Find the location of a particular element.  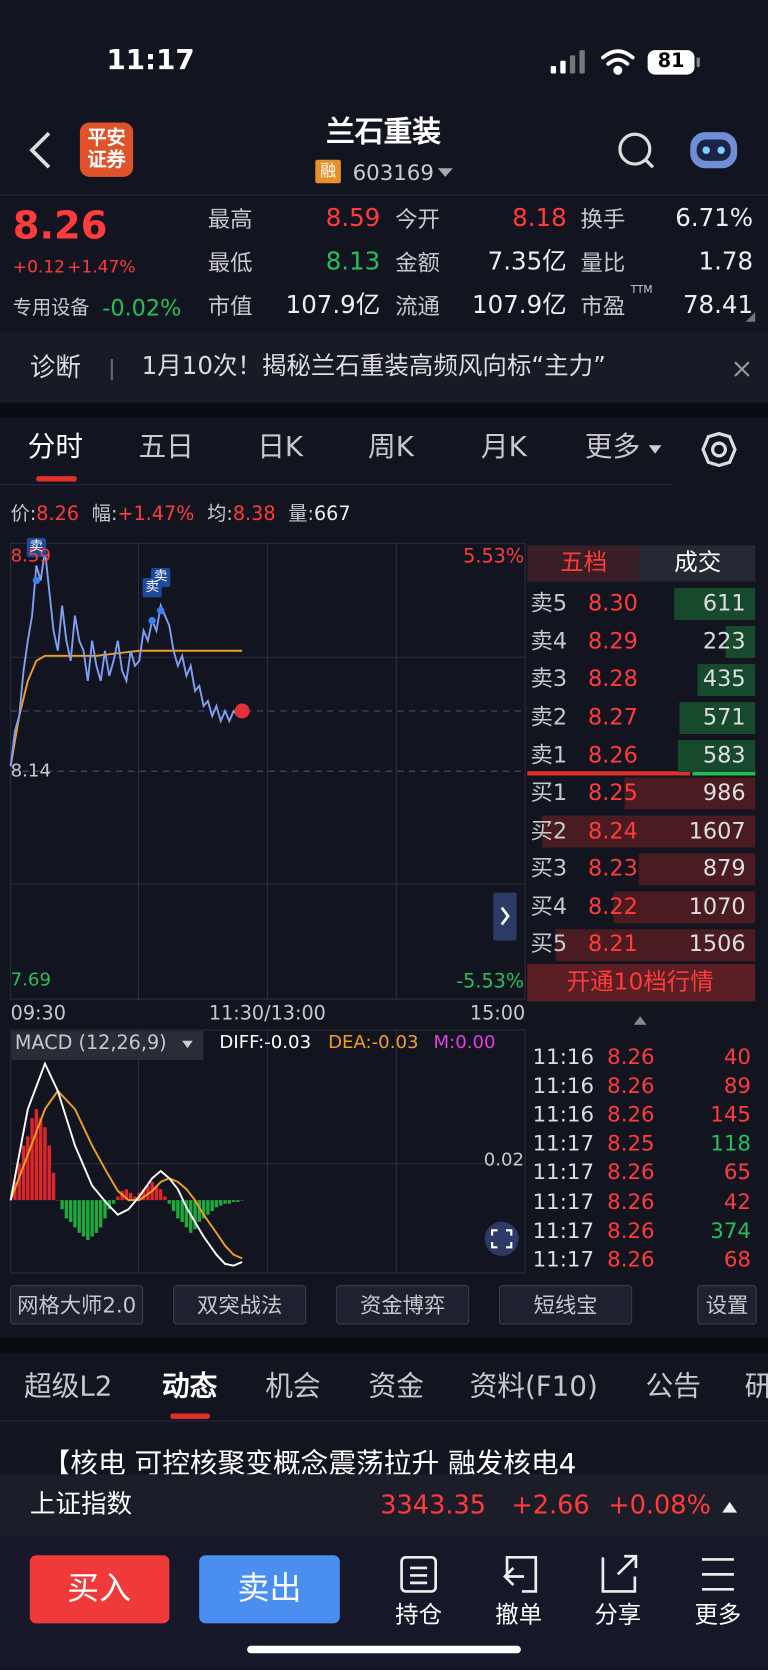

x-tick-label: 11:30/13:00 is located at coordinates (267, 1013).